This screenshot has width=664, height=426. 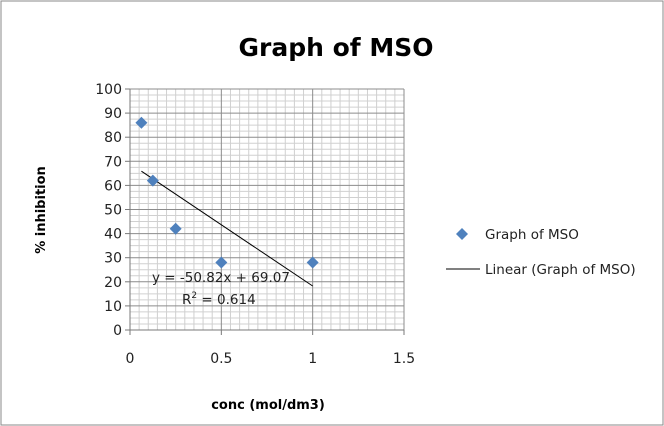 I want to click on x-tick-label: 0, so click(x=130, y=359).